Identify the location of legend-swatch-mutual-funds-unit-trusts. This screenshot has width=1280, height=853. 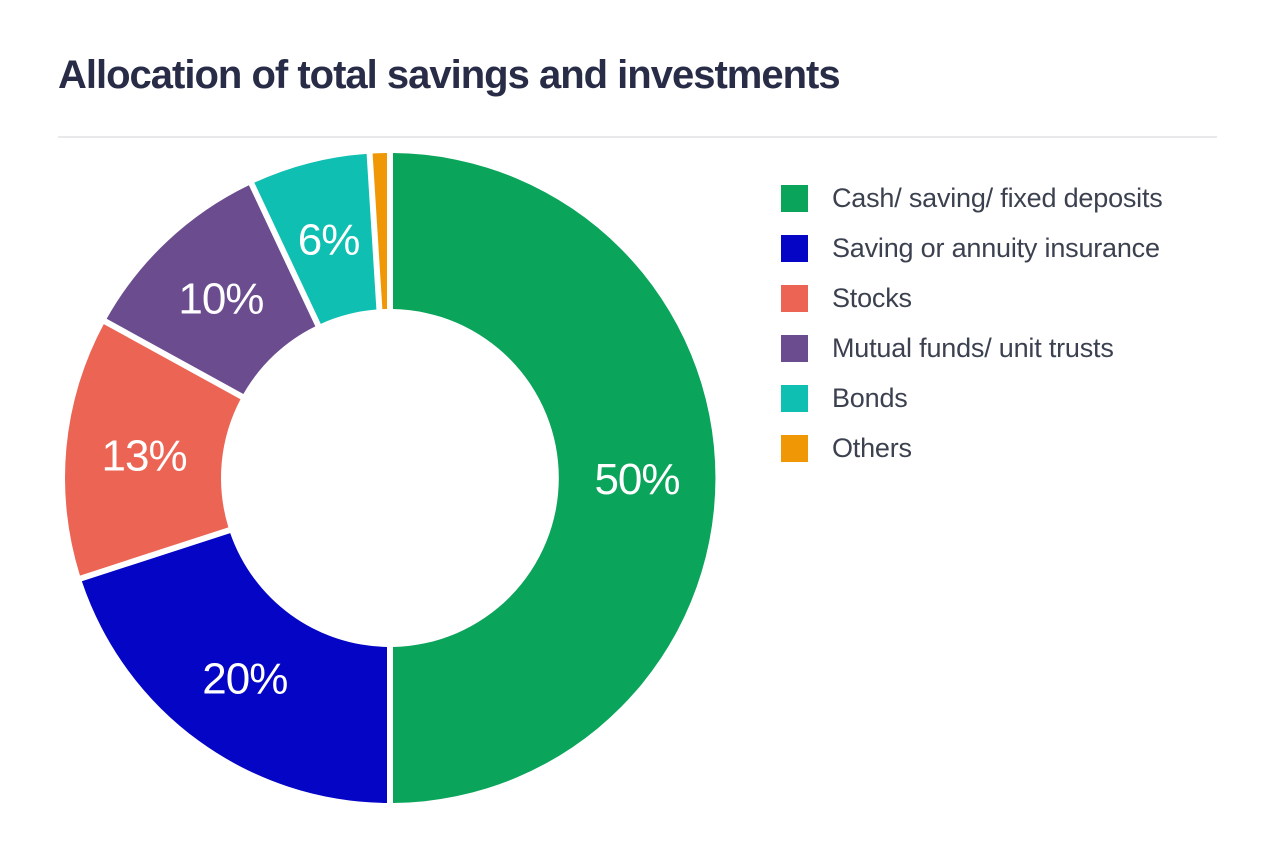
(794, 348).